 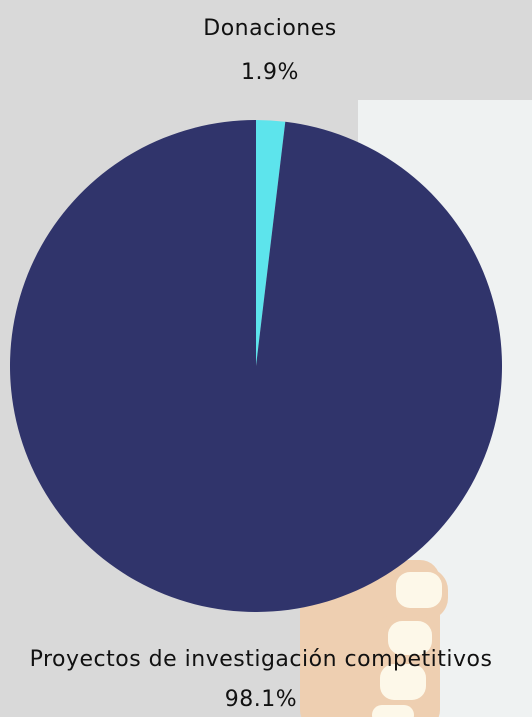 I want to click on slice-label-donaciones-value: 1.9%, so click(x=270, y=72).